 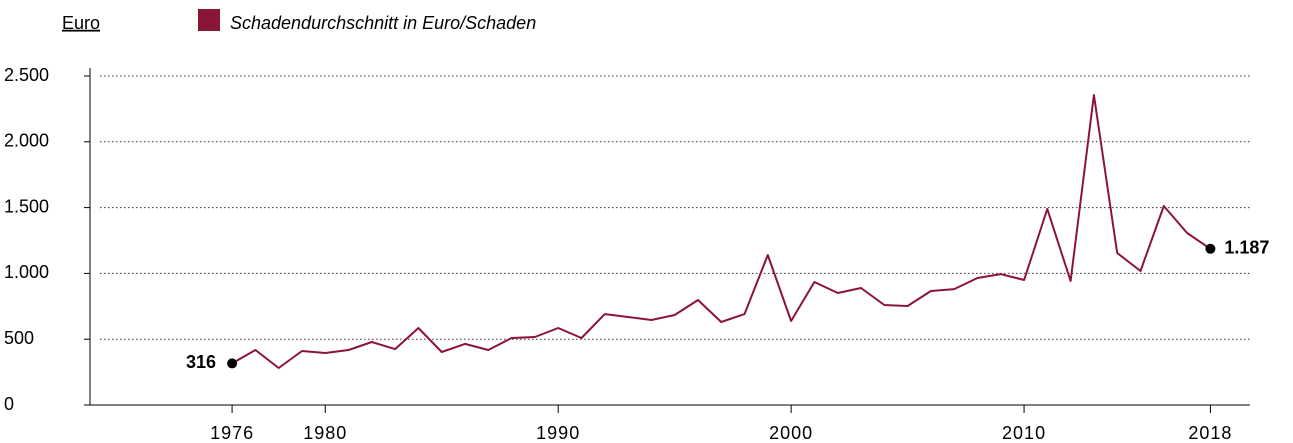 I want to click on y-tick-label: 2.000, so click(x=26, y=141).